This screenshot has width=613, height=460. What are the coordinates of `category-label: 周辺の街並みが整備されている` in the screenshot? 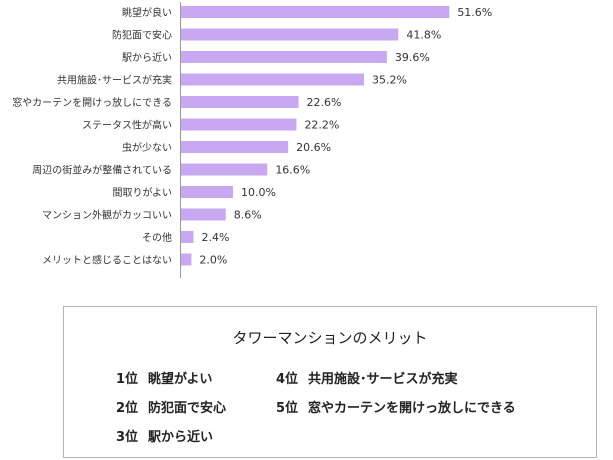 It's located at (102, 170).